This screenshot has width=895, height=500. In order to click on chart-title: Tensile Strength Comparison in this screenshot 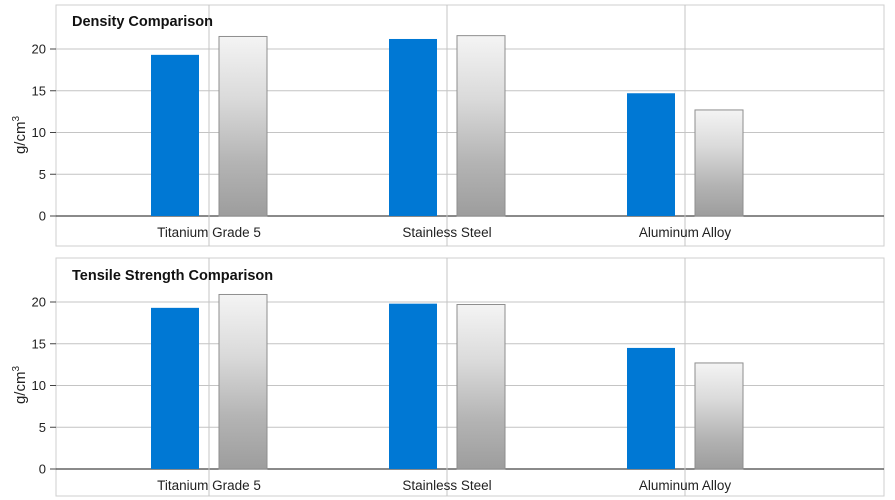, I will do `click(172, 276)`.